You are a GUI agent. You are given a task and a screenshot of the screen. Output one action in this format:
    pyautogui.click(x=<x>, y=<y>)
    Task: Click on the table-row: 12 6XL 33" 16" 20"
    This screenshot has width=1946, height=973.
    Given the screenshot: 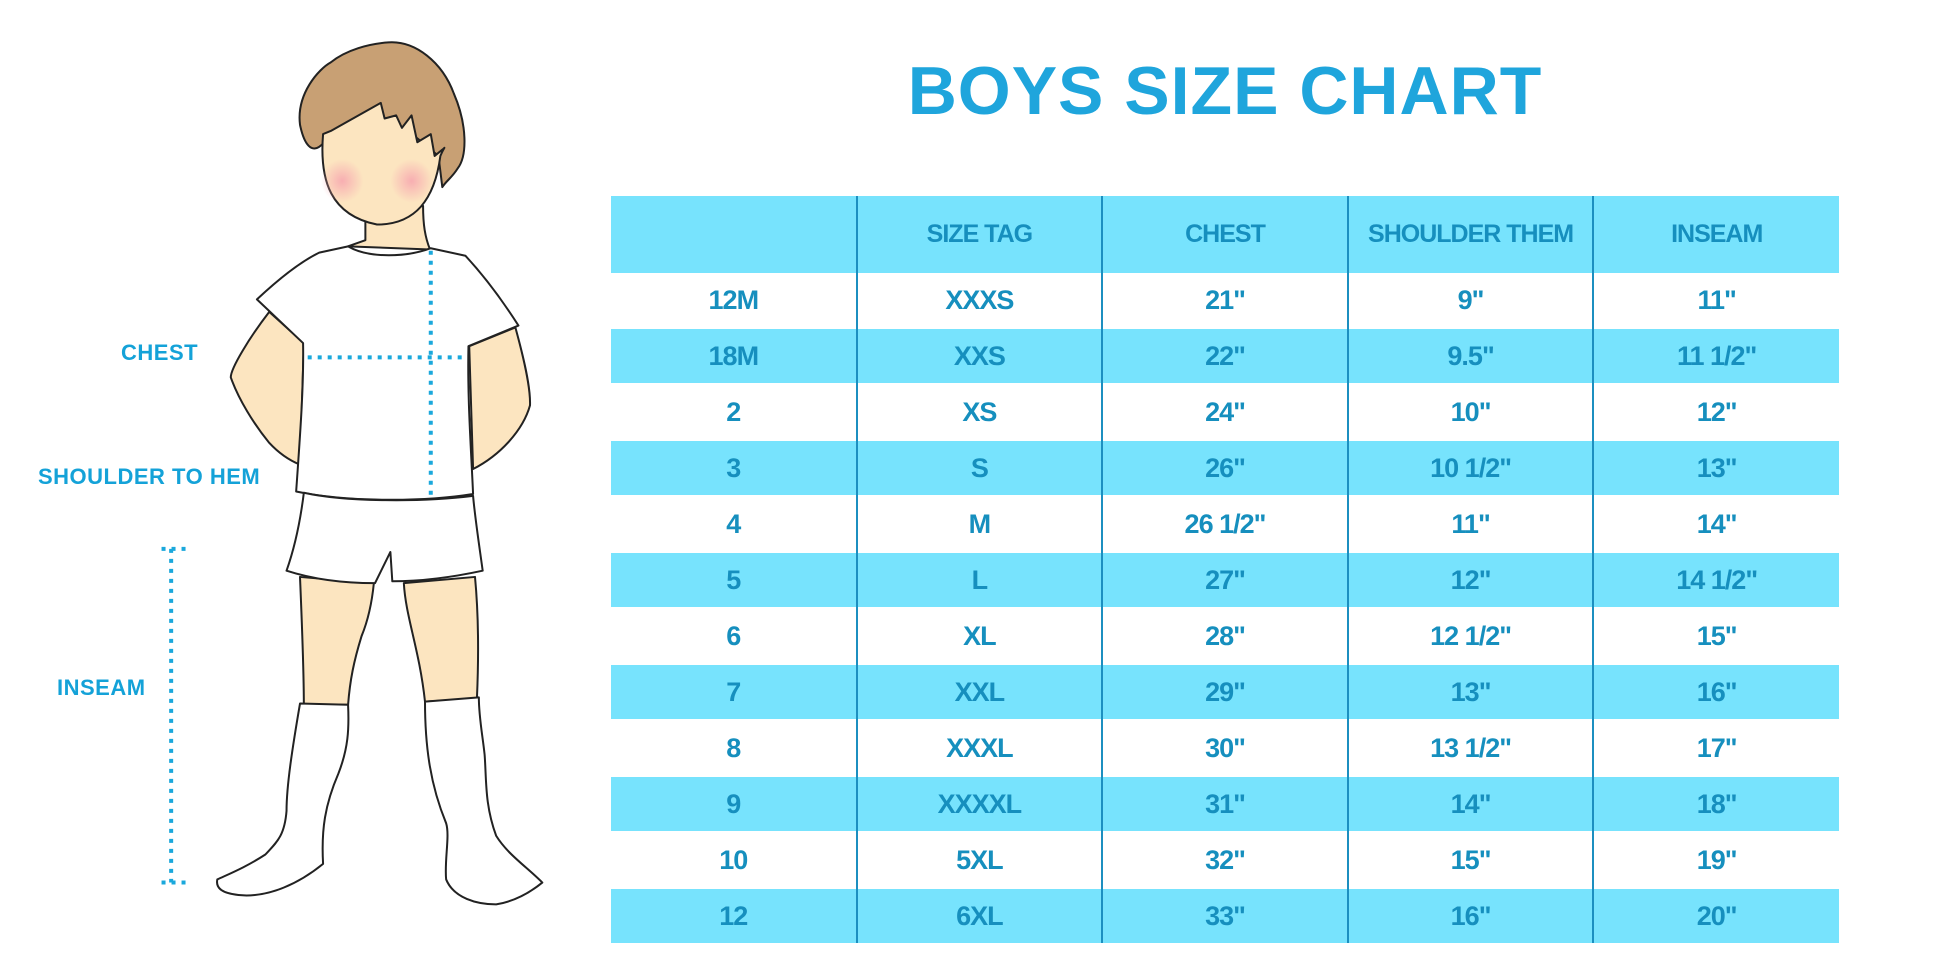 What is the action you would take?
    pyautogui.click(x=1225, y=915)
    